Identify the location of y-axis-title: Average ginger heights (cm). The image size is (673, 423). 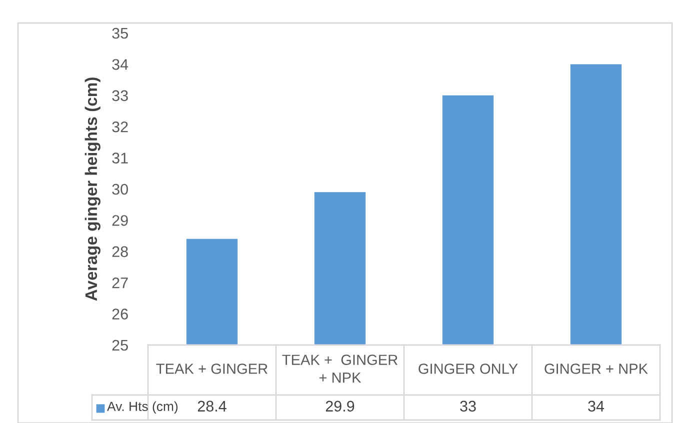
(92, 189).